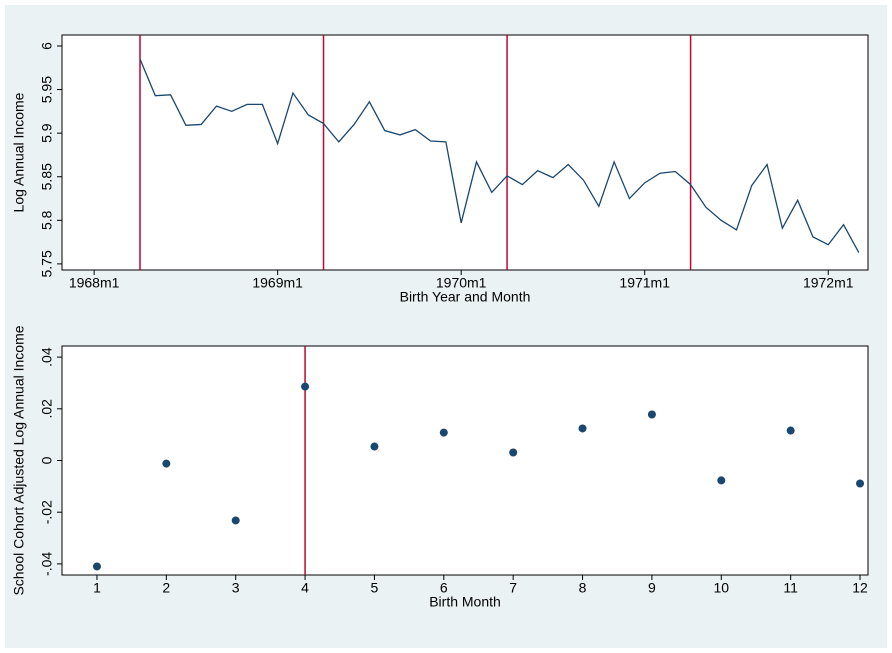 The image size is (892, 653). What do you see at coordinates (47, 220) in the screenshot?
I see `y-tick-label: 5.8` at bounding box center [47, 220].